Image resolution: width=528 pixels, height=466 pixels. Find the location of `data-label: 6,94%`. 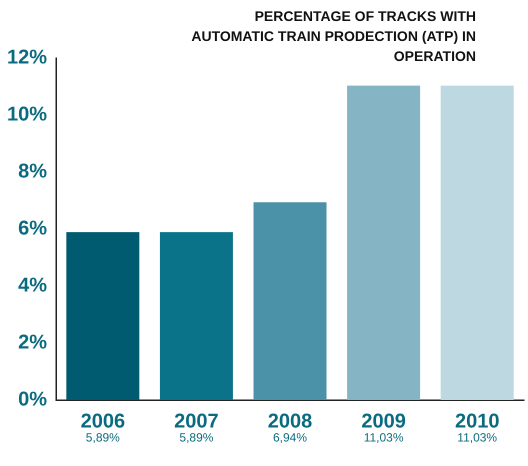

data-label: 6,94% is located at coordinates (290, 437).